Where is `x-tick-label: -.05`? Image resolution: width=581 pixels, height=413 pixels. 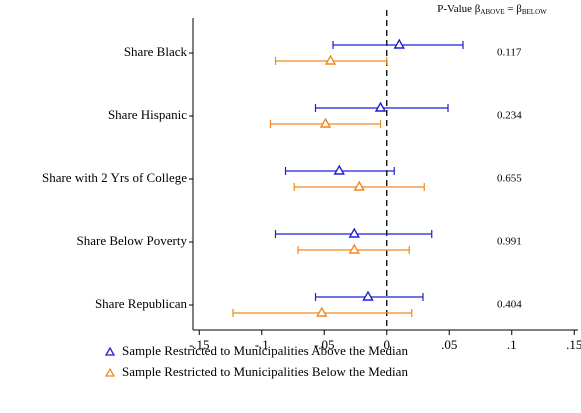 x-tick-label: -.05 is located at coordinates (324, 344).